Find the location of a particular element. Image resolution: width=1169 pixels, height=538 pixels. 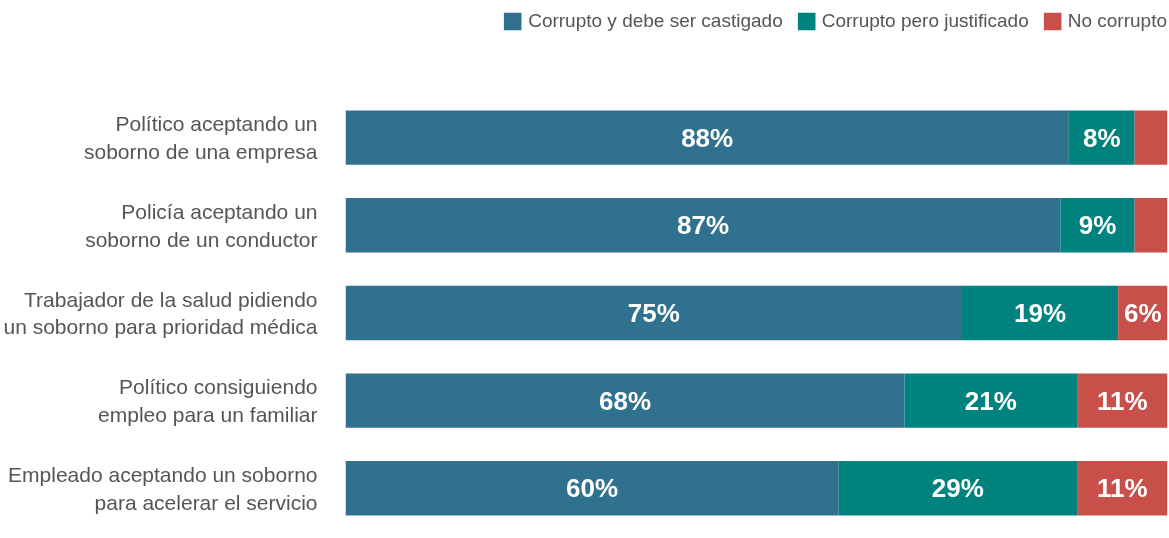

legend-label: Corrupto y debe ser castigado is located at coordinates (655, 21).